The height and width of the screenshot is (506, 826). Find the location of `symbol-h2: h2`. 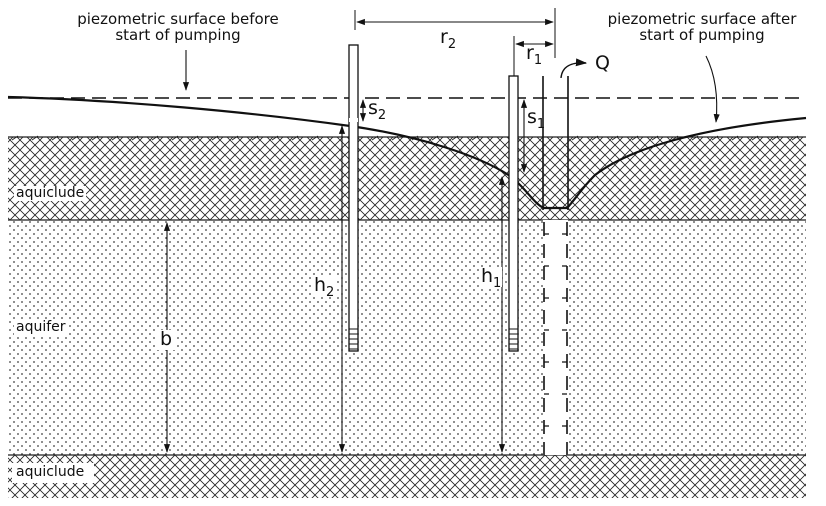

symbol-h2: h2 is located at coordinates (324, 287).